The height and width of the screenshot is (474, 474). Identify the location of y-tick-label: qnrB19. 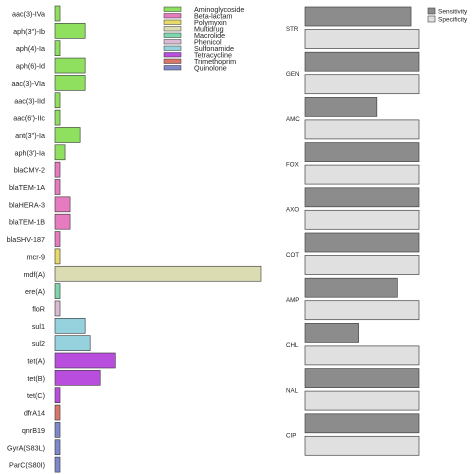
(33, 430).